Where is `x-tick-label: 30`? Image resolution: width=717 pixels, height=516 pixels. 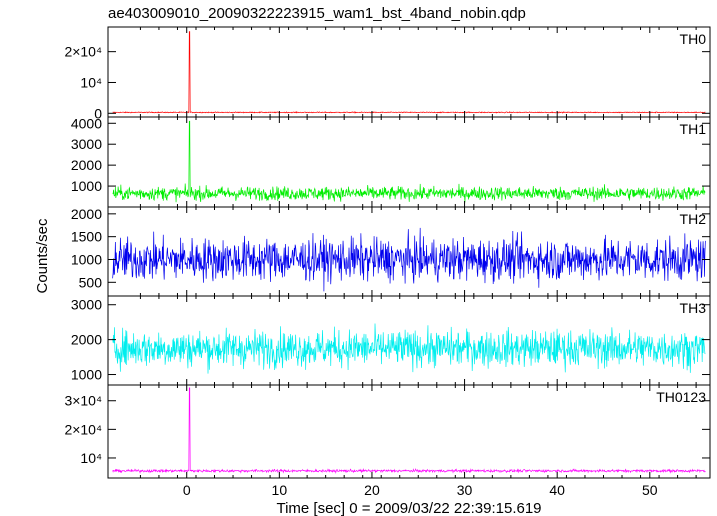
x-tick-label: 30 is located at coordinates (465, 490).